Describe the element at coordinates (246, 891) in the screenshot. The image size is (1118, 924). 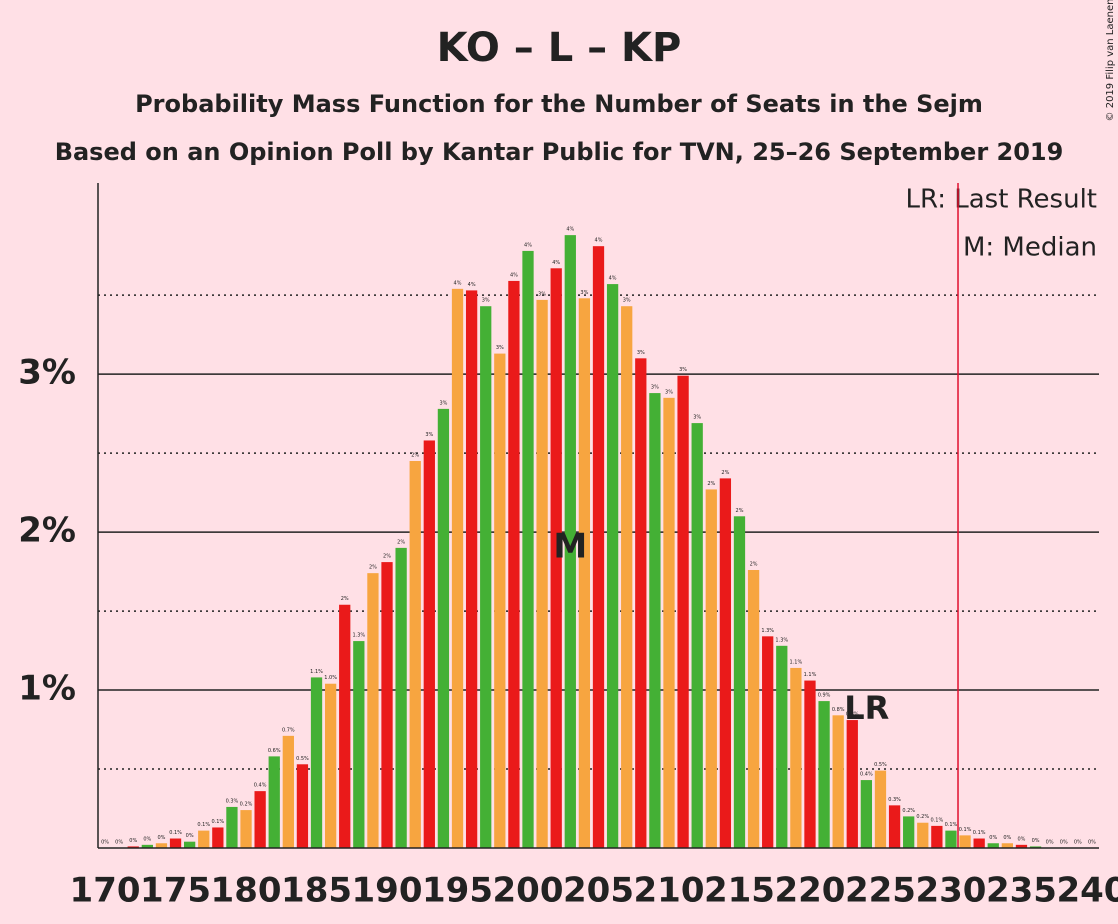
I see `x-tick-label: 180` at that location.